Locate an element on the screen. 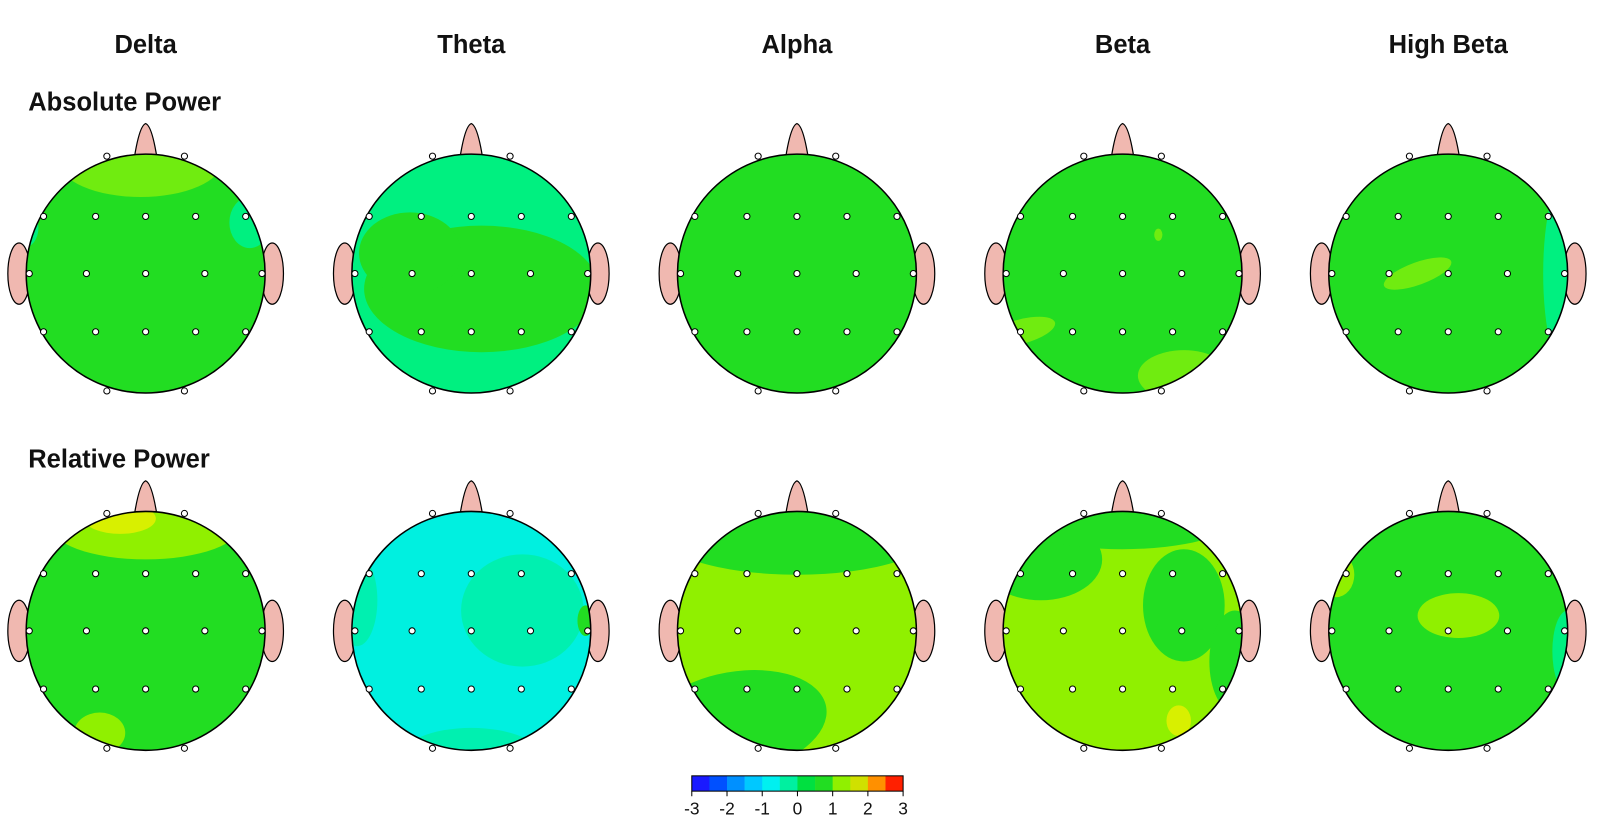 Image resolution: width=1600 pixels, height=833 pixels. blobs is located at coordinates (471, 652).